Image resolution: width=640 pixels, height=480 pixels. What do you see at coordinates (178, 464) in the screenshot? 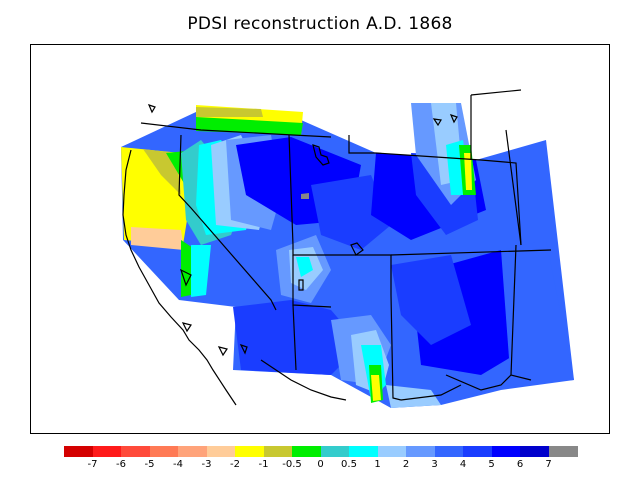
I see `colorbar-label: -4` at bounding box center [178, 464].